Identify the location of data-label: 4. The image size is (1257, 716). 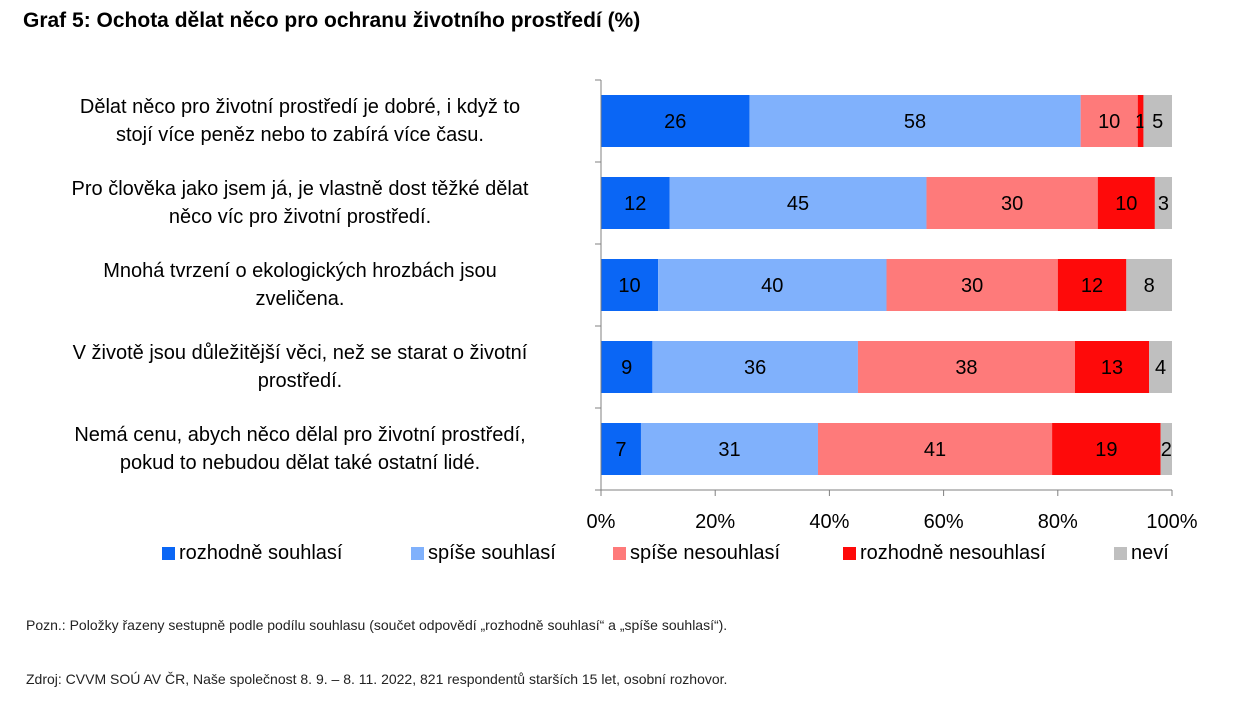
(1160, 368).